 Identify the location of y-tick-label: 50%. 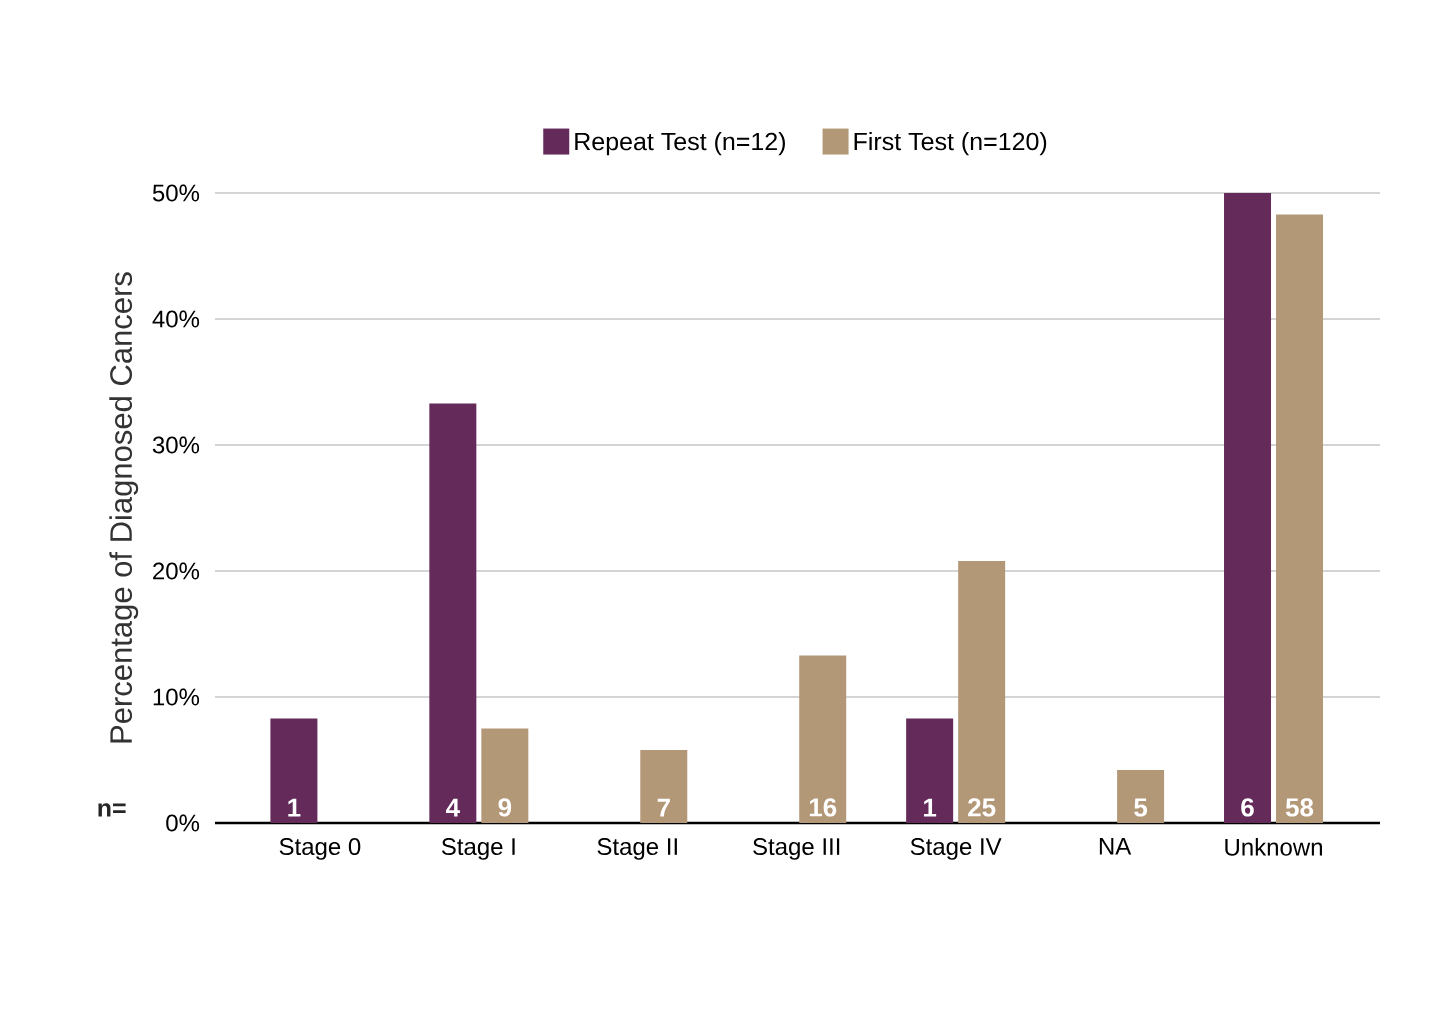
(176, 193).